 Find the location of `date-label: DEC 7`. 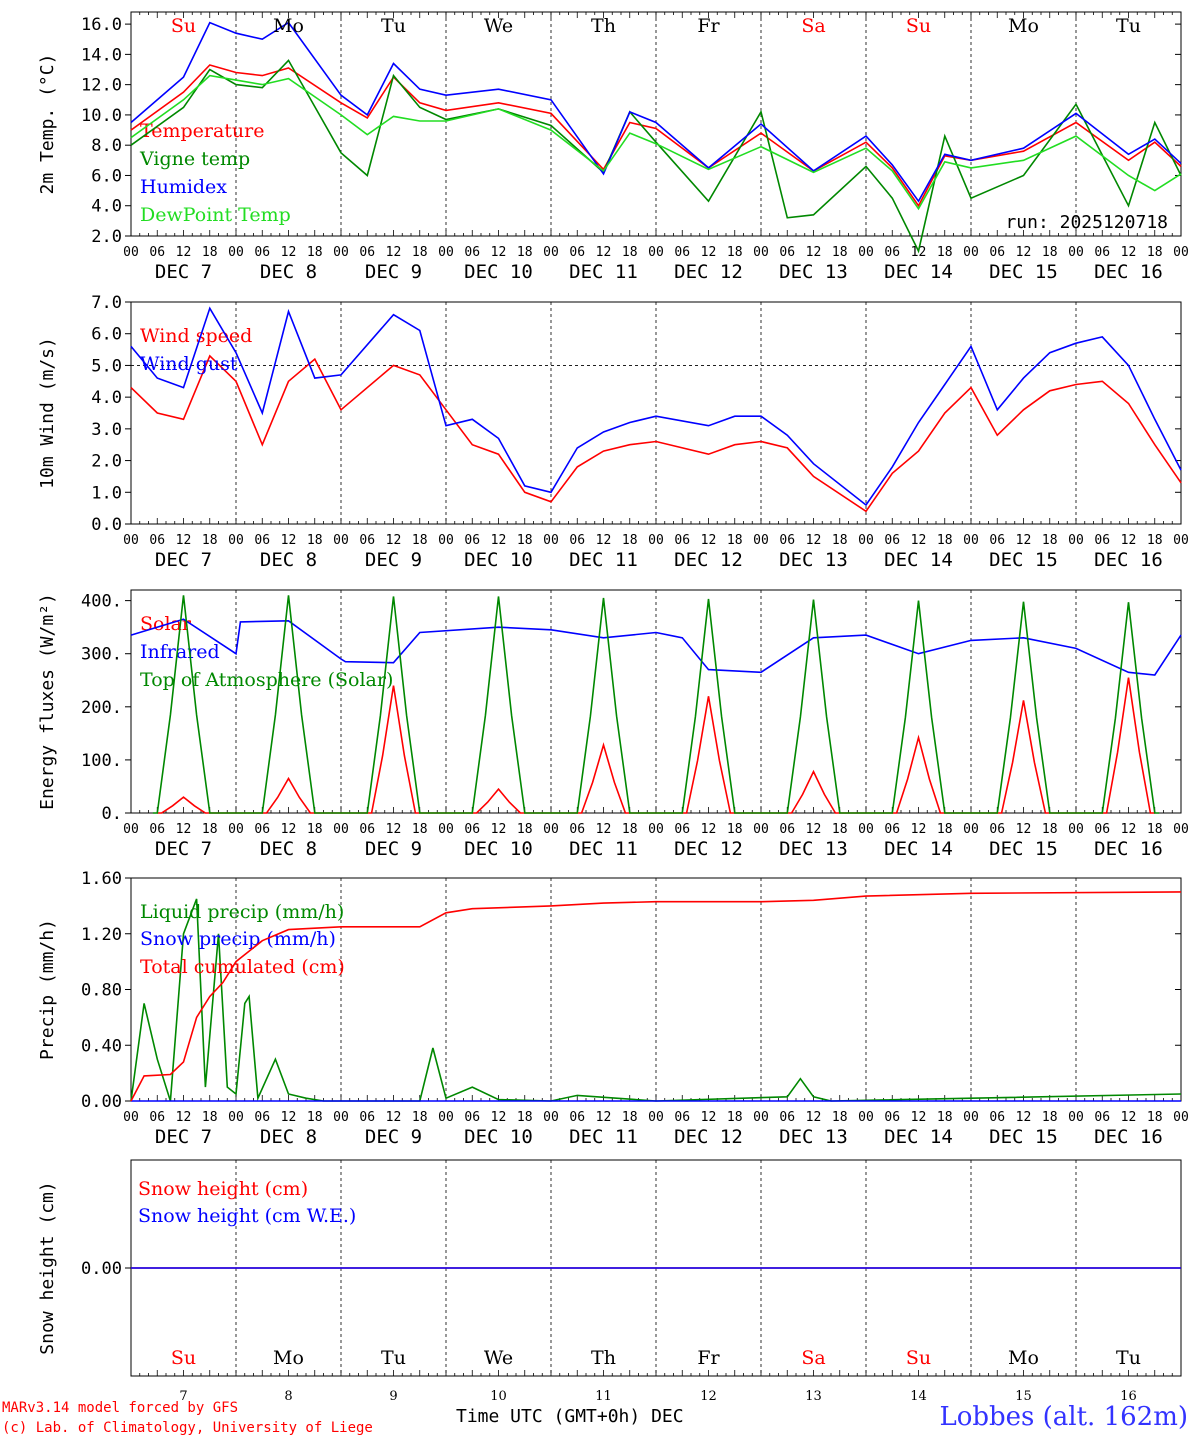

date-label: DEC 7 is located at coordinates (183, 1137).